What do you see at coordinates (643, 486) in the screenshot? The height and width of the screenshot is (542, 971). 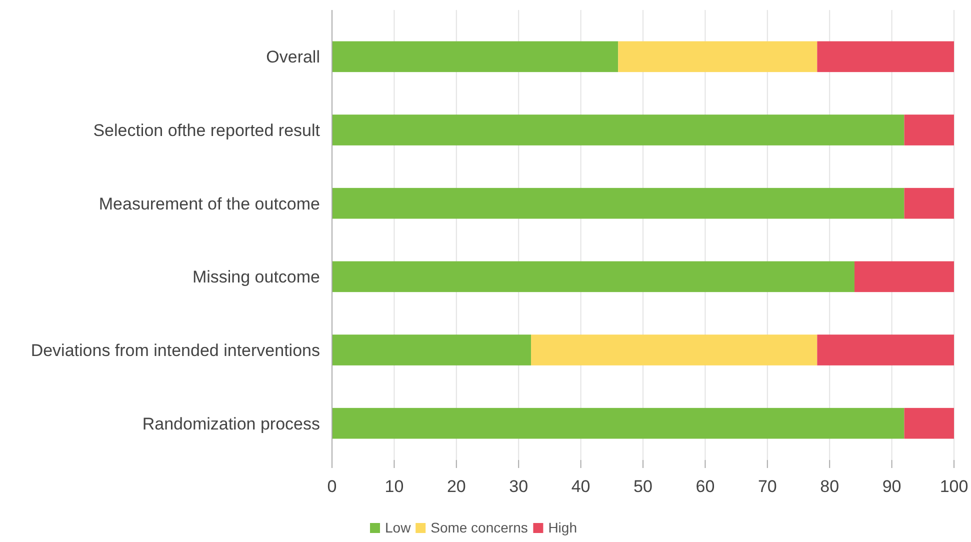 I see `x-tick-label: 50` at bounding box center [643, 486].